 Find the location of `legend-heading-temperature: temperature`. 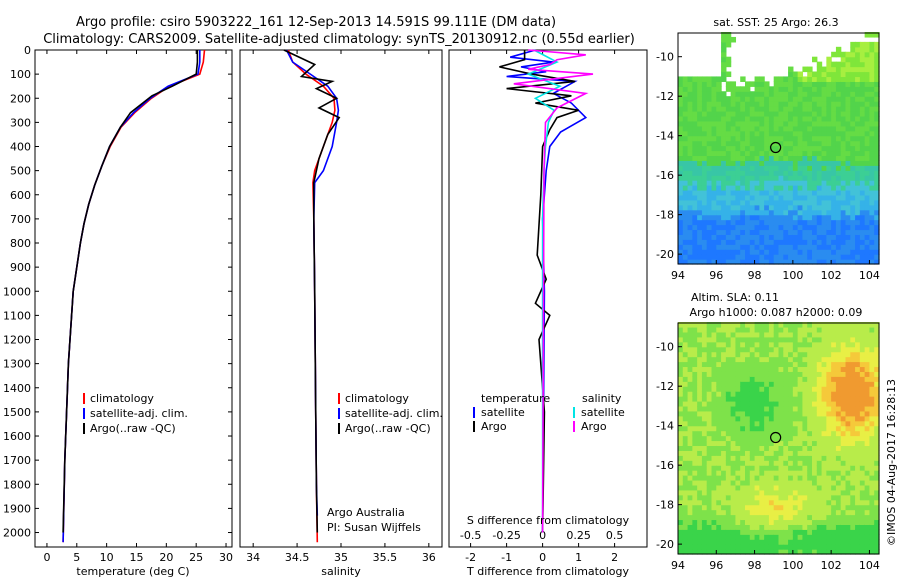

legend-heading-temperature: temperature is located at coordinates (515, 398).